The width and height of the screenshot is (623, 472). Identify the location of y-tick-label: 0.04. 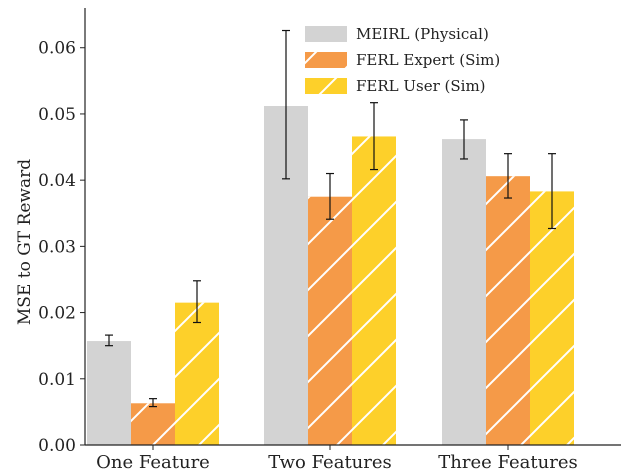
(57, 181).